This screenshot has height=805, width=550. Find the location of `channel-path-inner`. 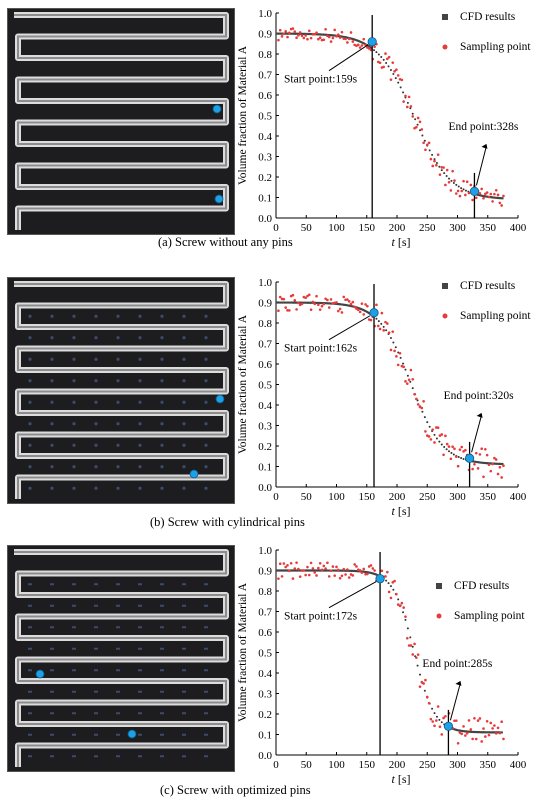

channel-path-inner is located at coordinates (120, 391).